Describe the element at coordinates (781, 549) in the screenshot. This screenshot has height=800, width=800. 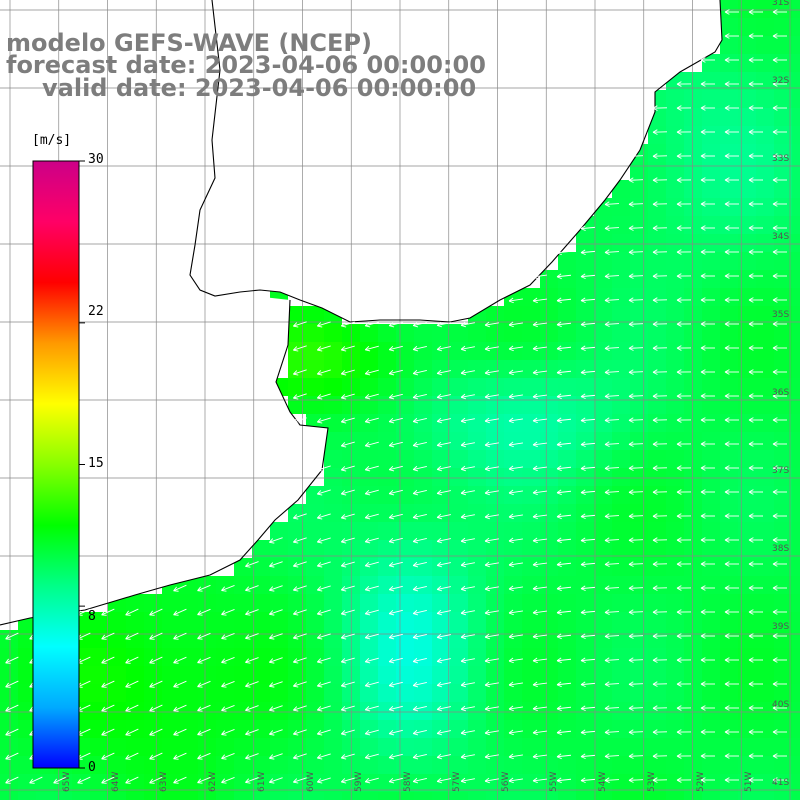
I see `lat-label: 38S` at that location.